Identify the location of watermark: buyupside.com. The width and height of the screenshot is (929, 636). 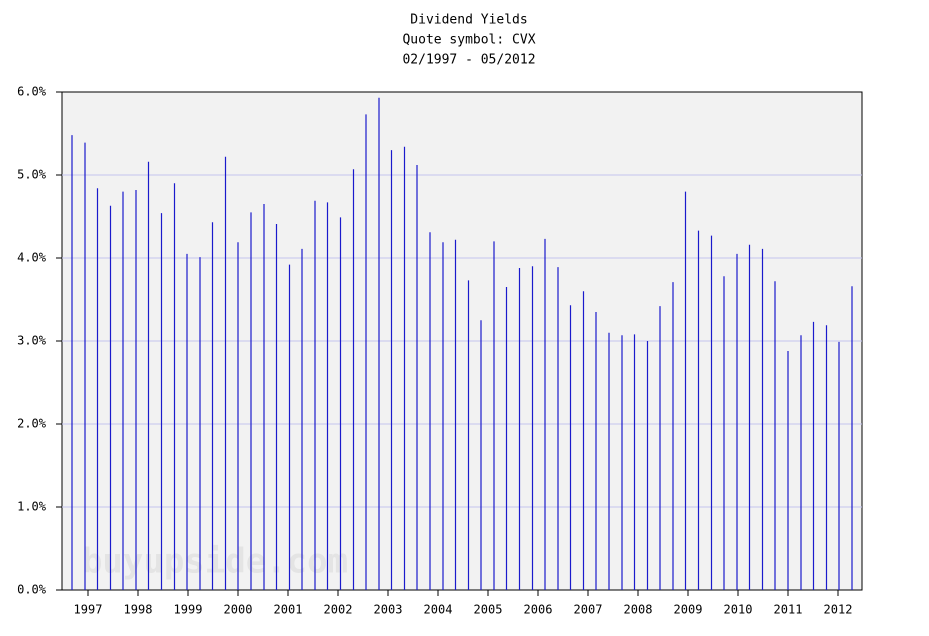
(215, 562).